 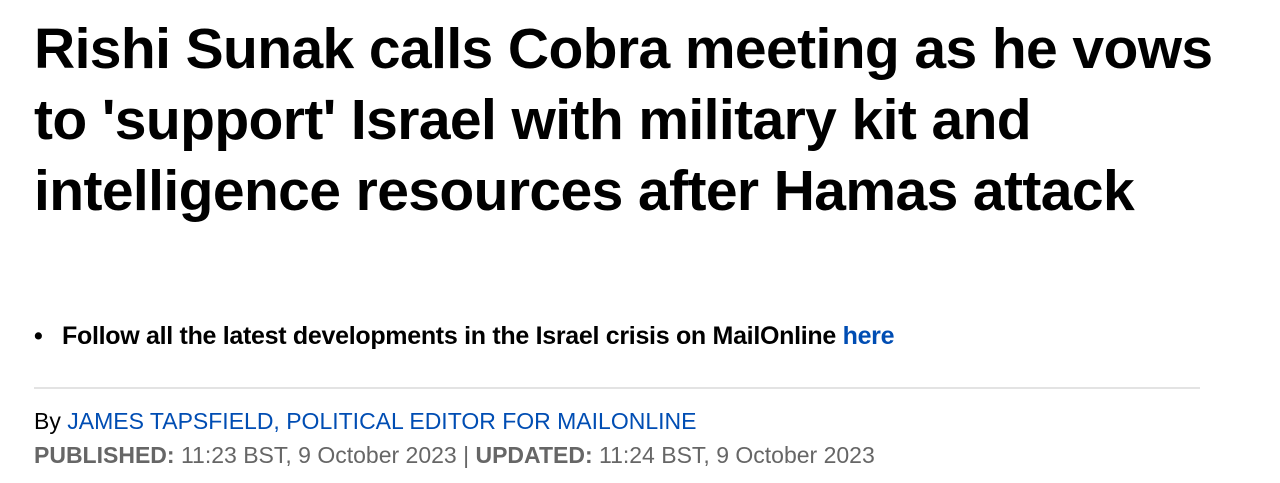 I want to click on updated-date: 11:24 BST, 9 October 2023, so click(x=737, y=455).